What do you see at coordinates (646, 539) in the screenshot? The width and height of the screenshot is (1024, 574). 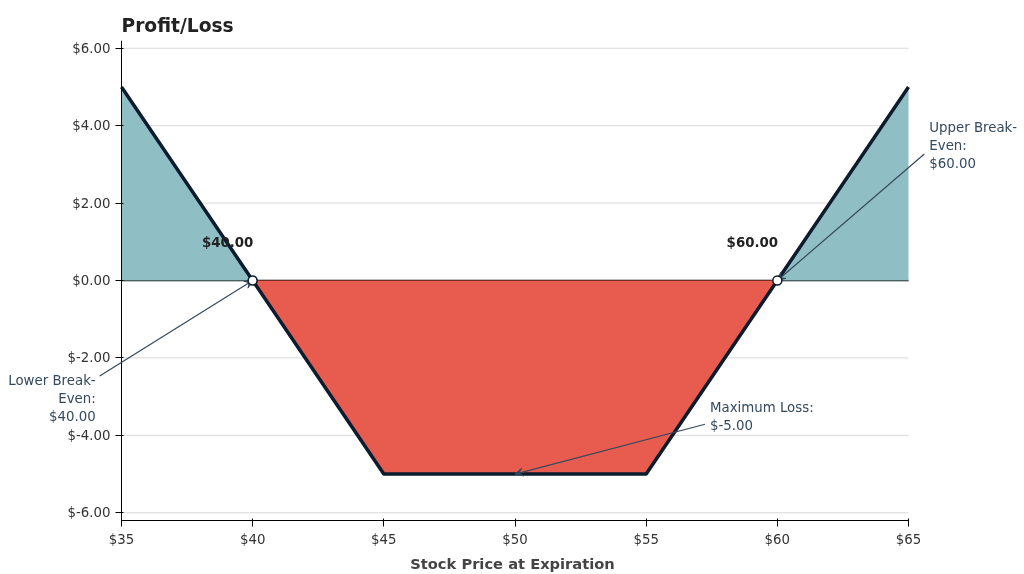 I see `x-tick-label: $55` at bounding box center [646, 539].